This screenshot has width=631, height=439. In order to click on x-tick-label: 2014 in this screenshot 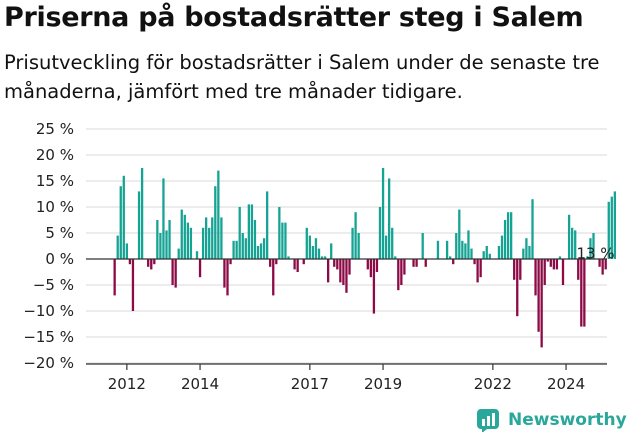, I will do `click(200, 384)`.